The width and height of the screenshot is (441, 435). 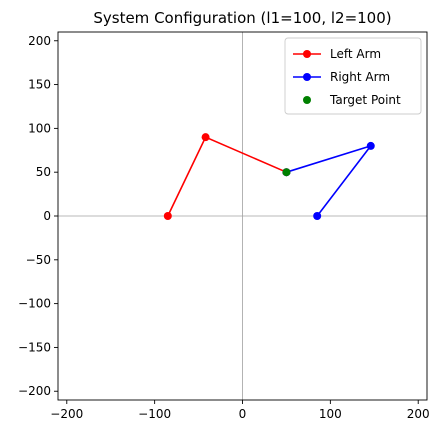 What do you see at coordinates (47, 216) in the screenshot?
I see `y-tick-label: 0` at bounding box center [47, 216].